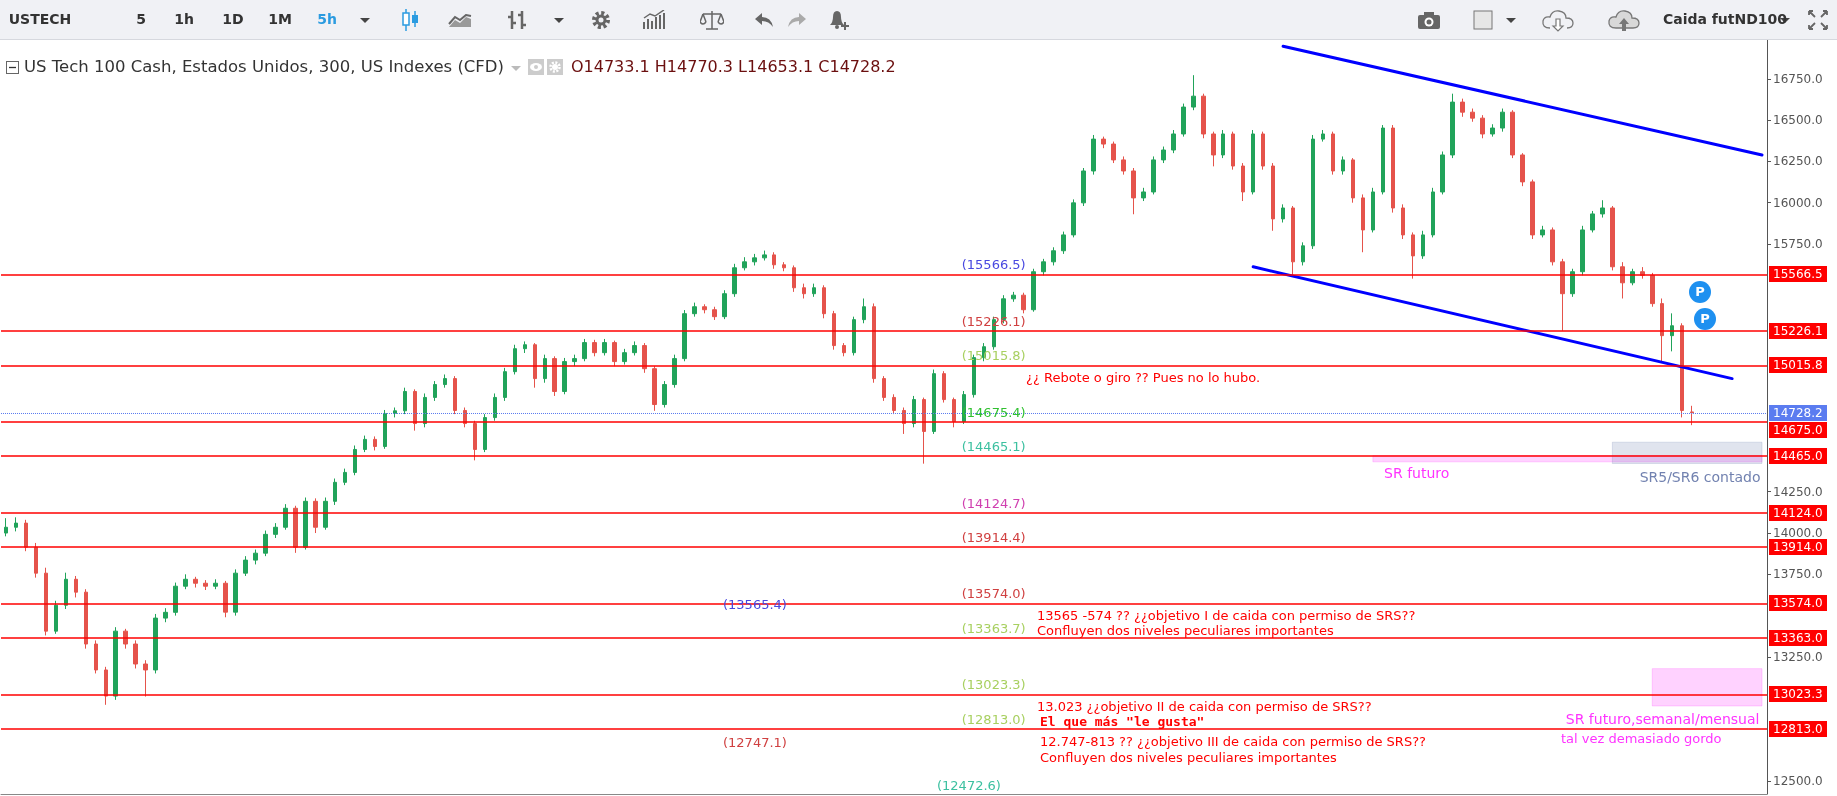 Image resolution: width=1837 pixels, height=796 pixels. Describe the element at coordinates (1122, 722) in the screenshot. I see `annotation: El que más "le gusta"` at that location.